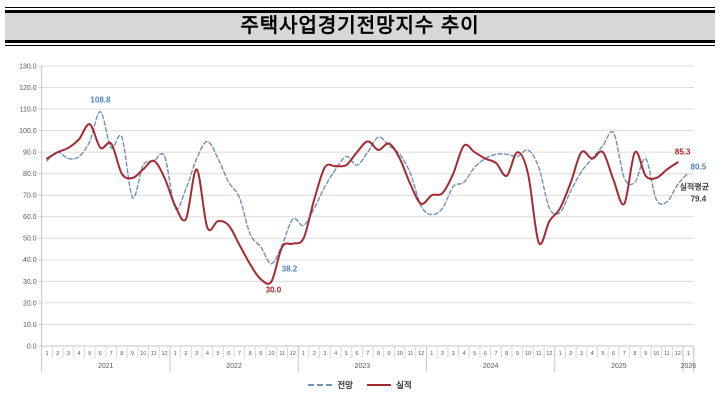 Image resolution: width=720 pixels, height=404 pixels. What do you see at coordinates (360, 385) in the screenshot?
I see `legend: 전망 실적` at bounding box center [360, 385].